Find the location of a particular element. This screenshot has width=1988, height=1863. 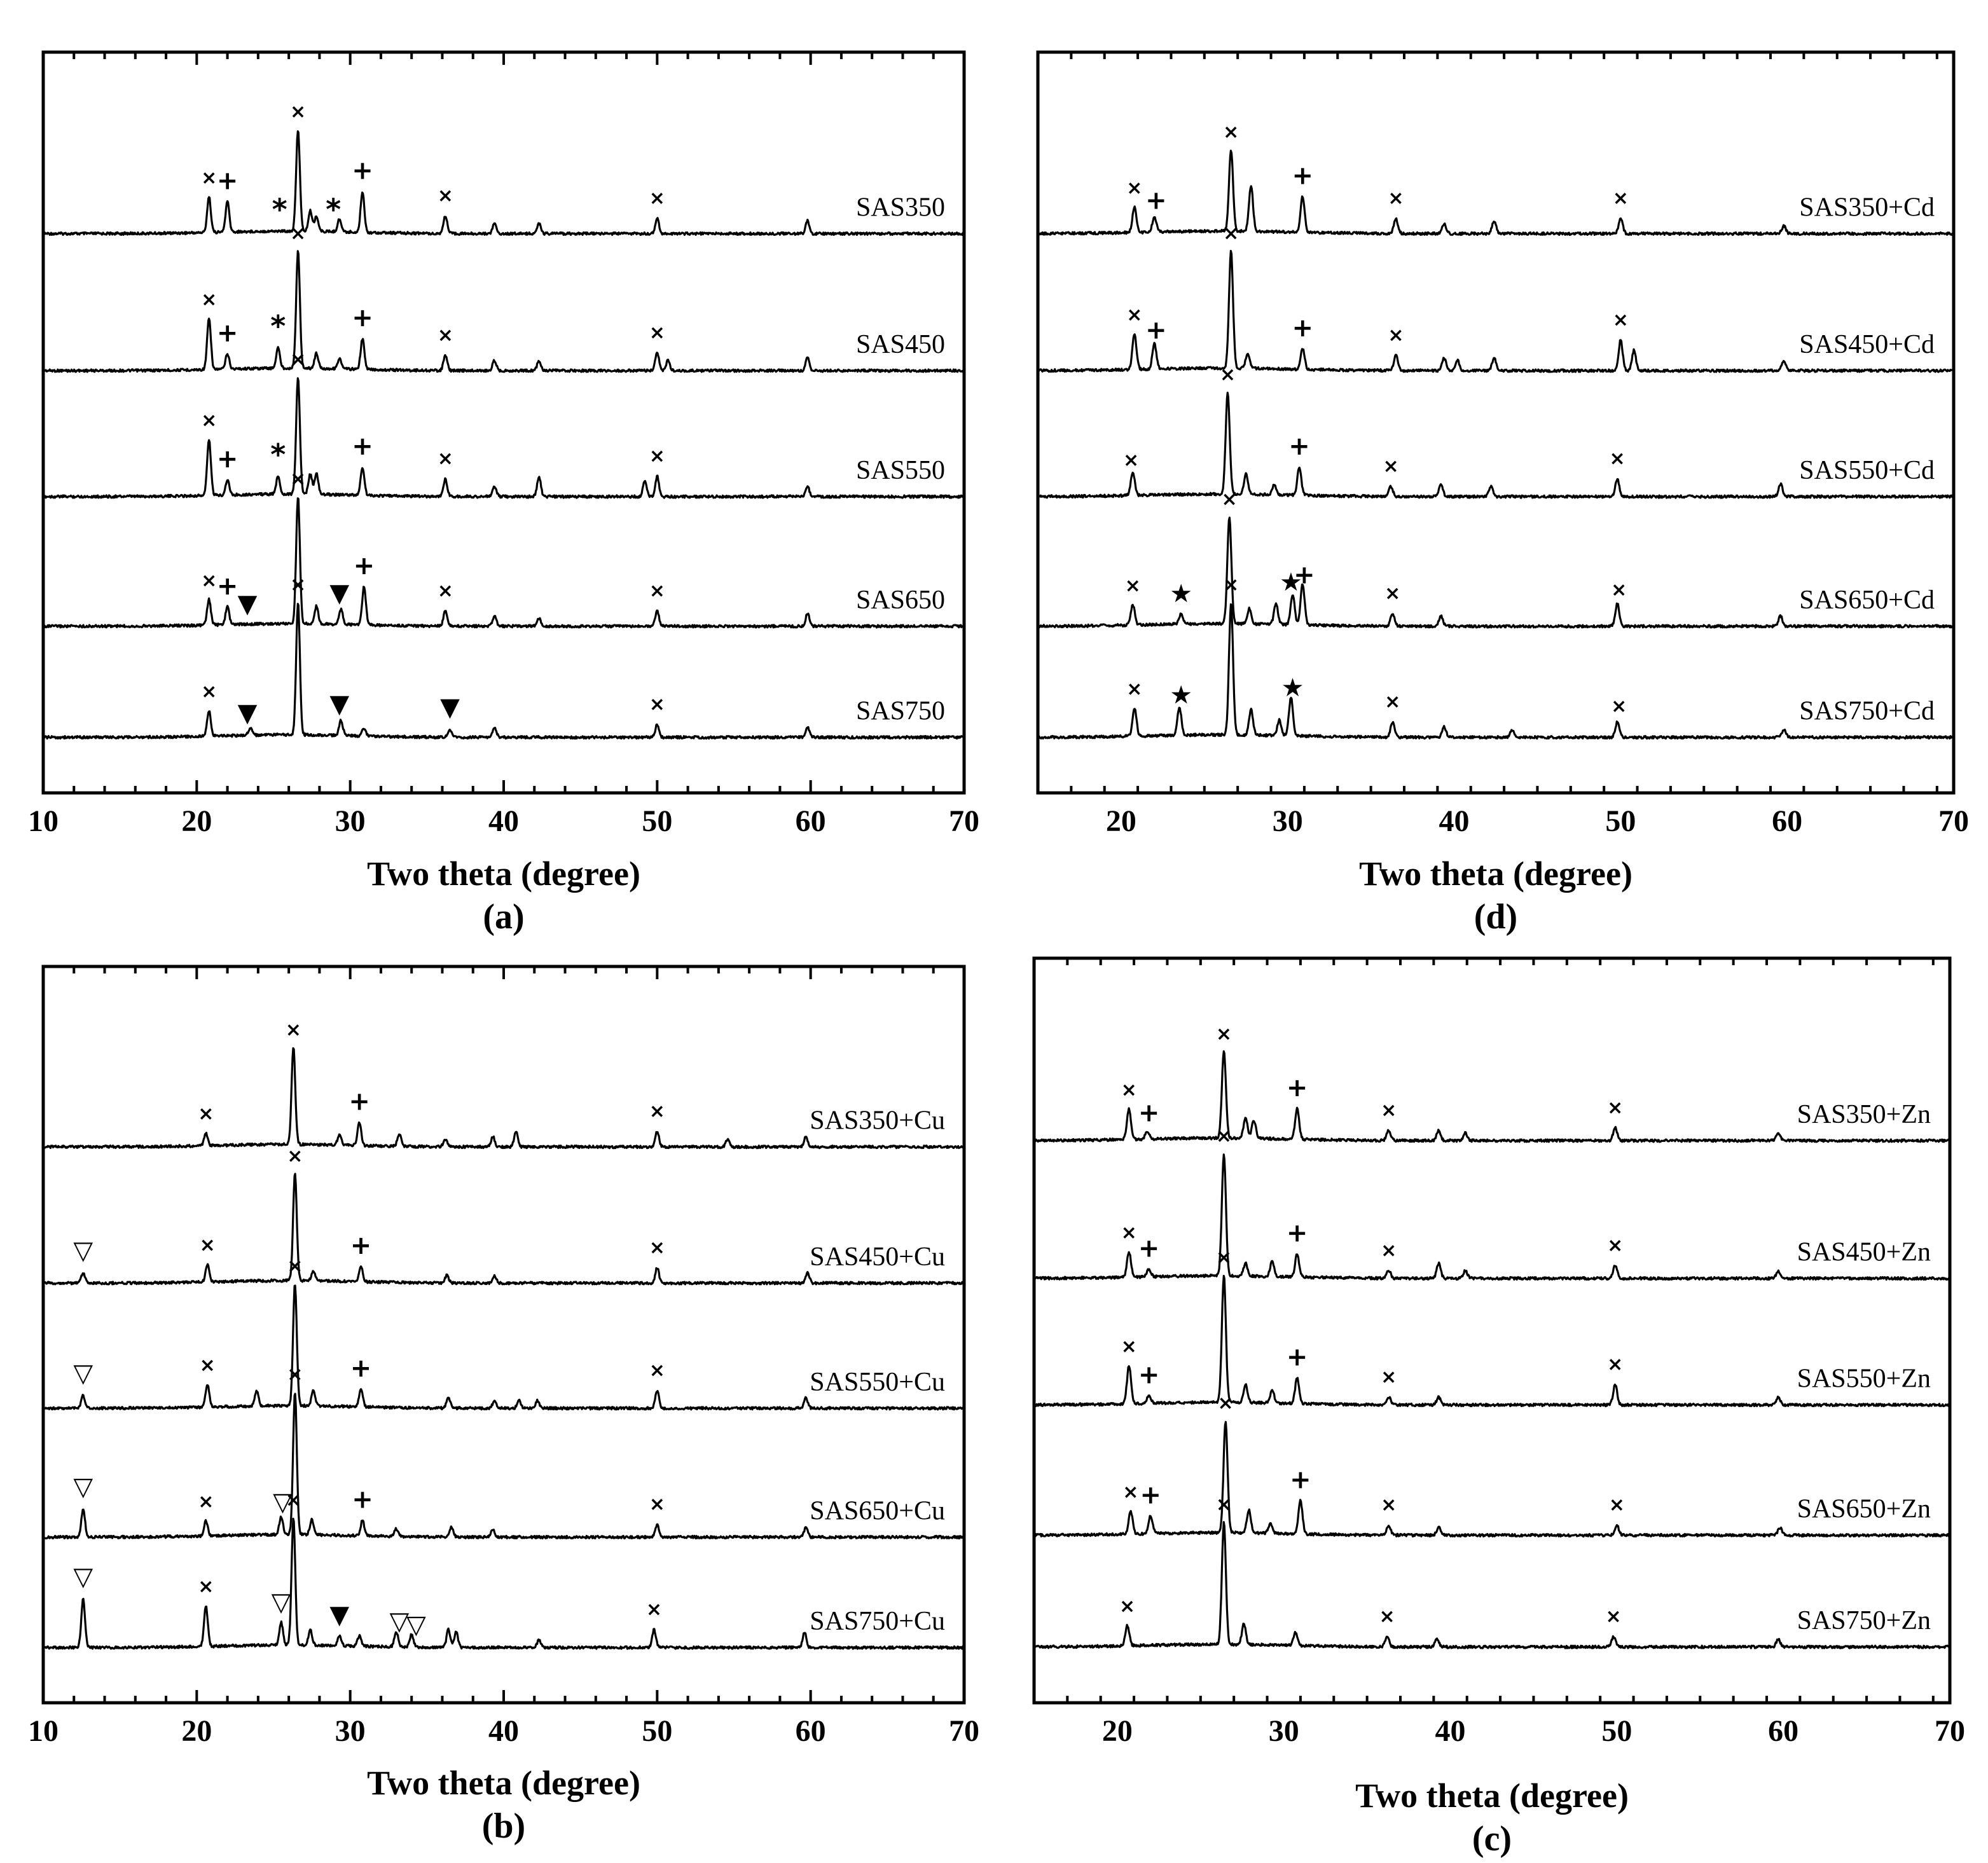

series-SAS550: SAS550×+ *×+ × × is located at coordinates (504, 423).